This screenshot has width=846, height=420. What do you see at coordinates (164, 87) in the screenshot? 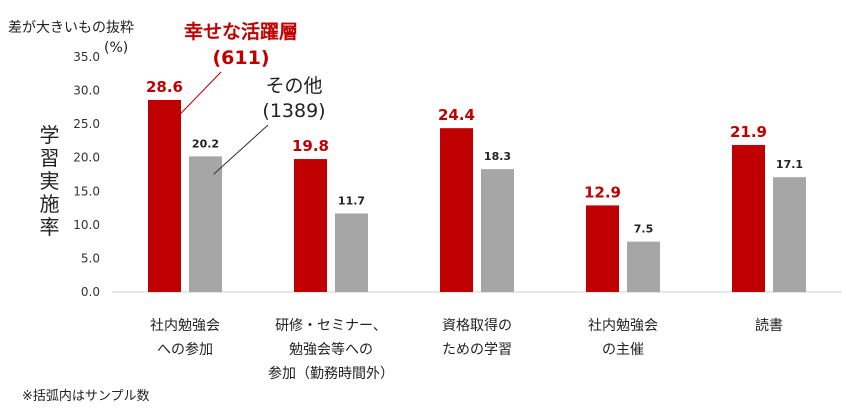
I see `data-label: 28.6` at bounding box center [164, 87].